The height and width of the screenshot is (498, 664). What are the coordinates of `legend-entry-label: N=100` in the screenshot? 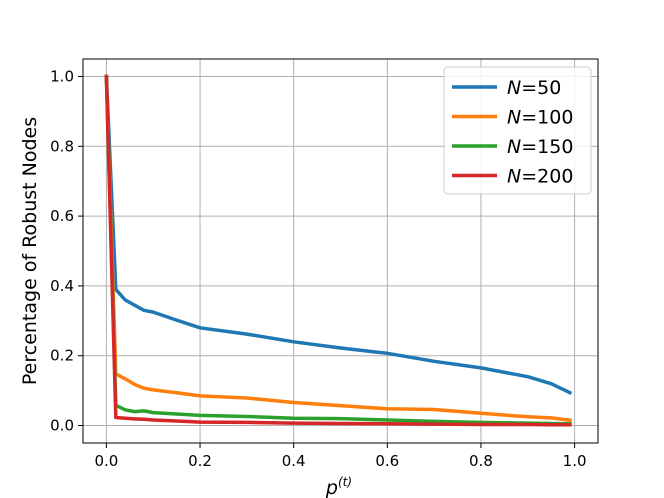 It's located at (540, 118).